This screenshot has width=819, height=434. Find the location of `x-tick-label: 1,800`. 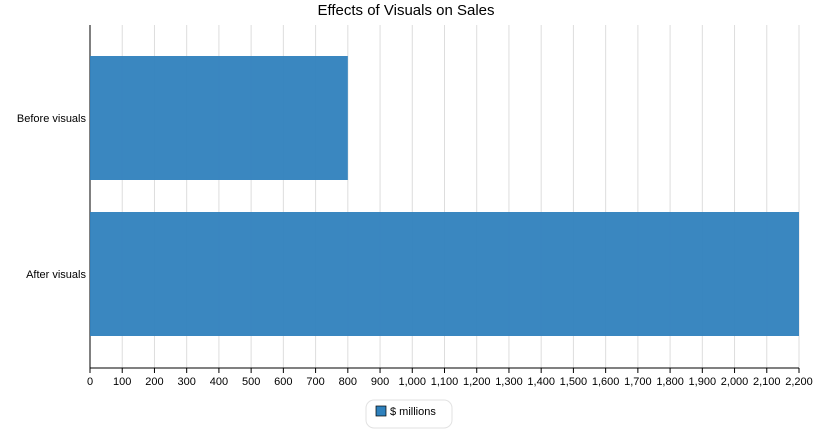

x-tick-label: 1,800 is located at coordinates (670, 382).